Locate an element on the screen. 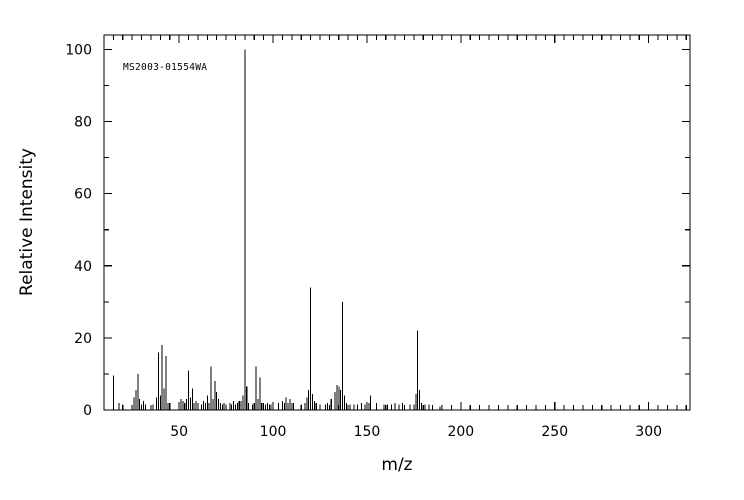 The image size is (744, 500). y-tick-label: 100 is located at coordinates (78, 50).